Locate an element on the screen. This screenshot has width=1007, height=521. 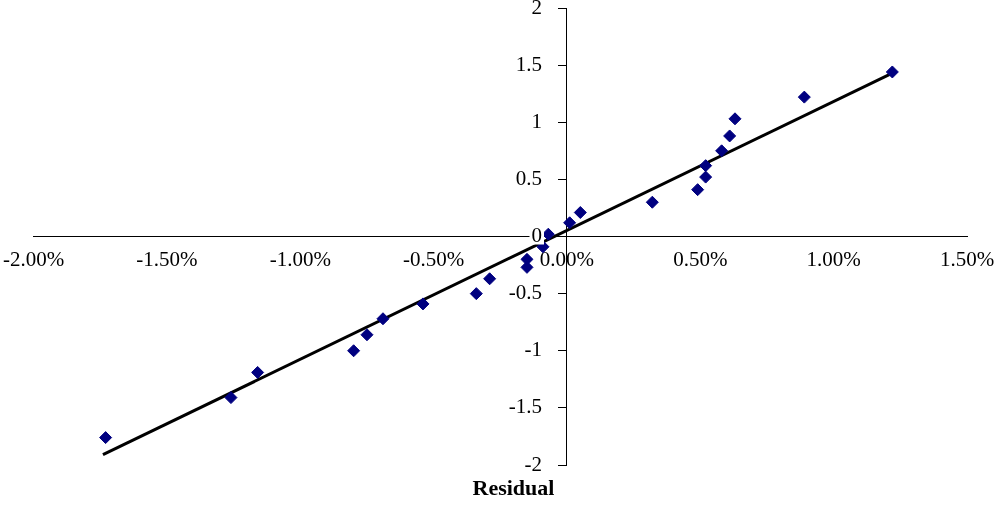
y-tick-label: -2 is located at coordinates (533, 463).